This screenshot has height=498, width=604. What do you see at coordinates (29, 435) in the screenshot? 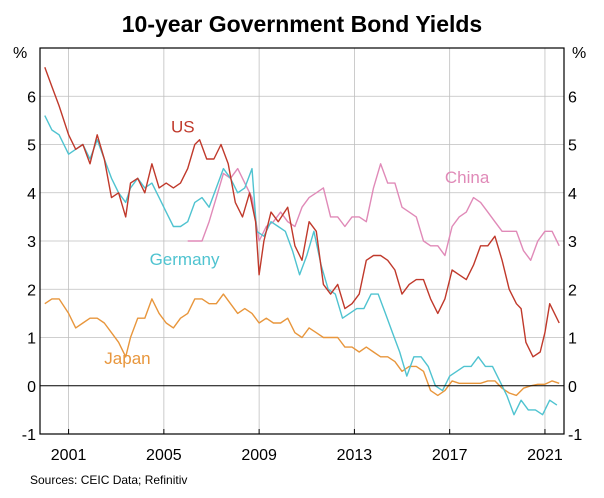
I see `y-tick-left-label: -1` at bounding box center [29, 435].